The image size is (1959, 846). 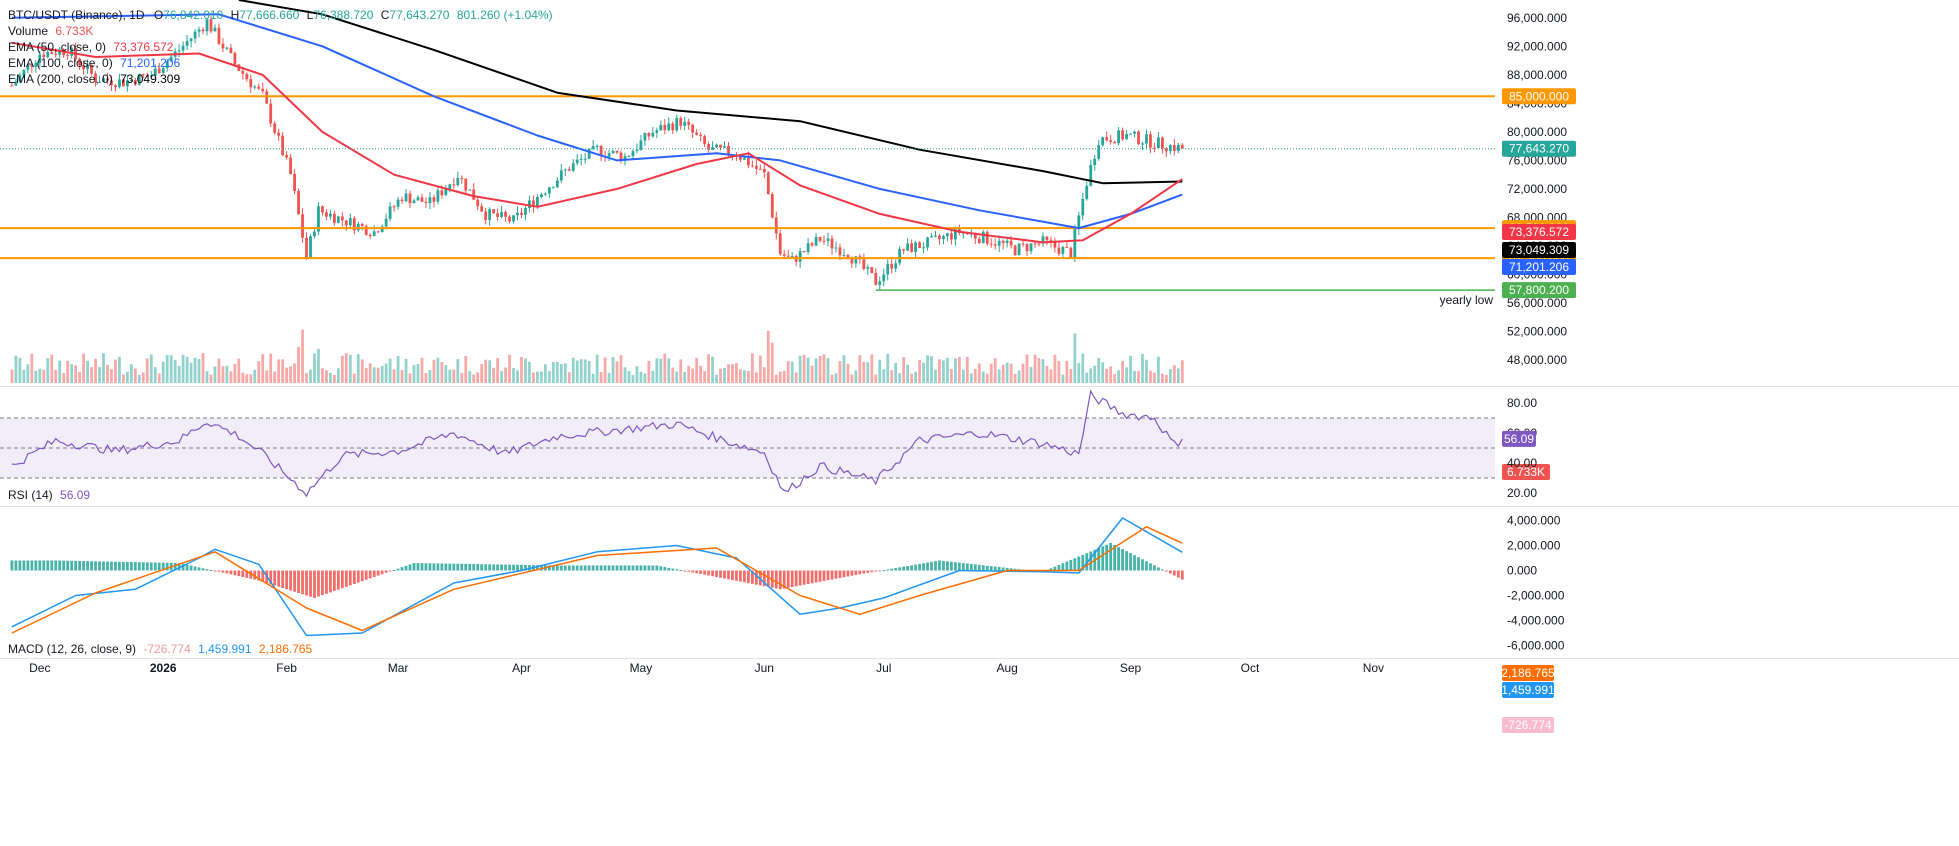 What do you see at coordinates (60, 63) in the screenshot?
I see `ema100-label: EMA (100, close, 0)` at bounding box center [60, 63].